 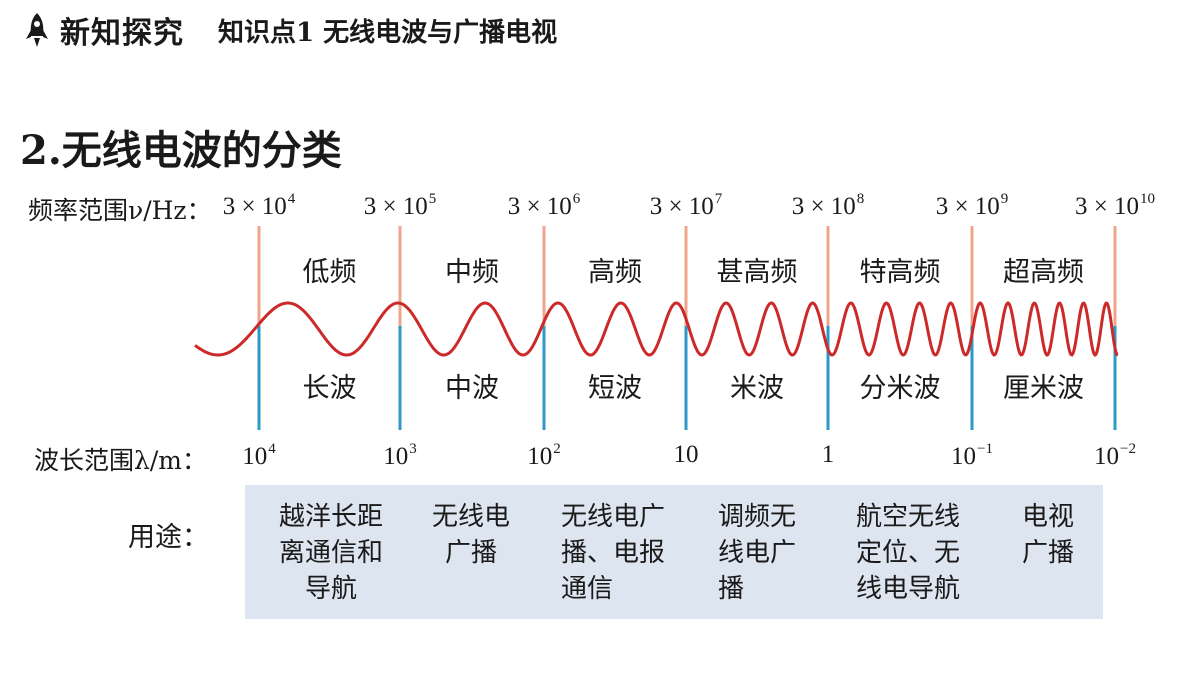 I want to click on wavelength-tick-label: 10⁴, so click(x=259, y=456).